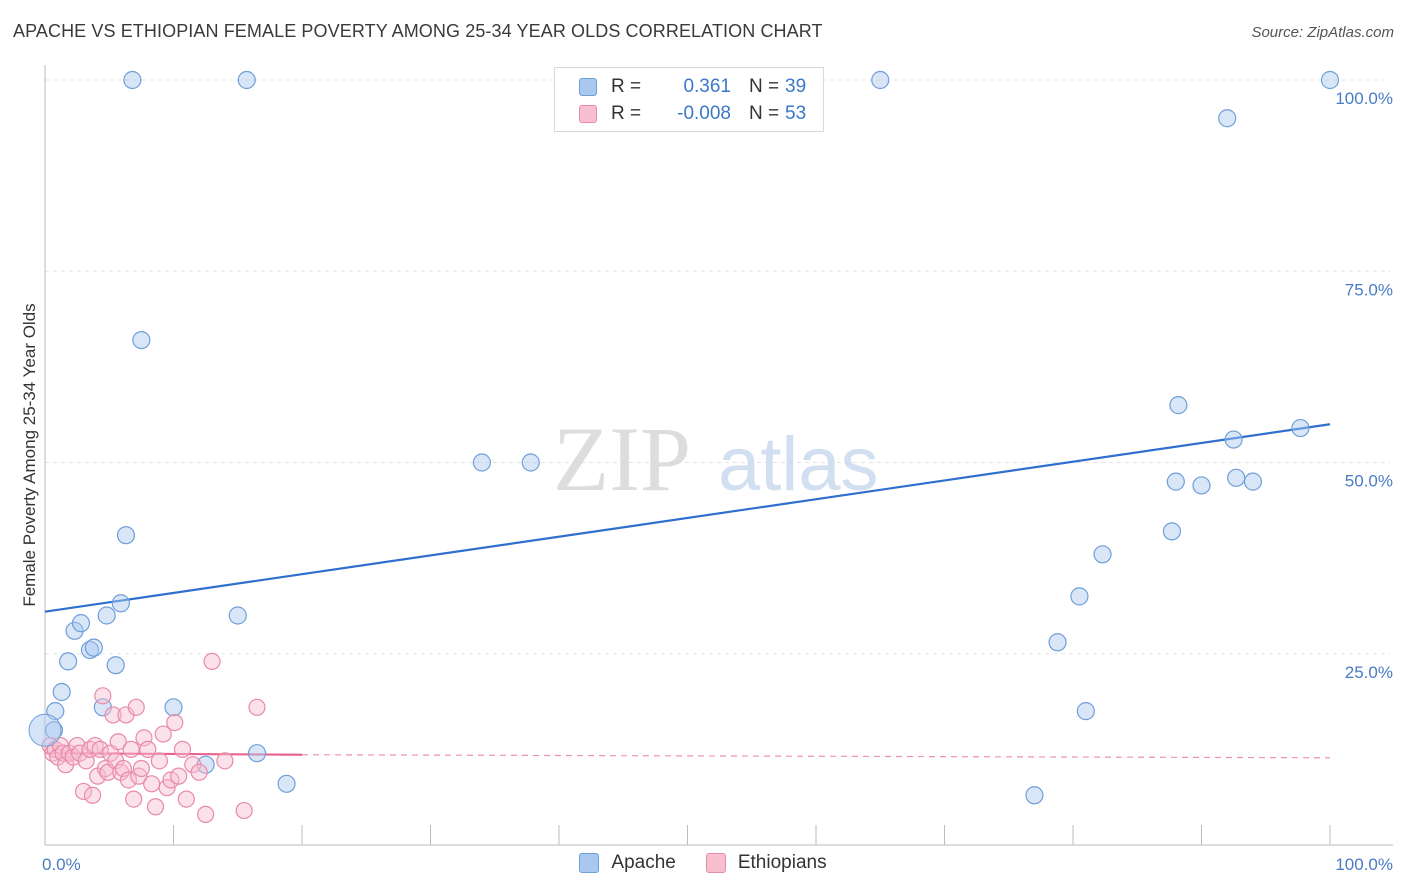  Describe the element at coordinates (798, 464) in the screenshot. I see `watermark-atlas: atlas` at that location.